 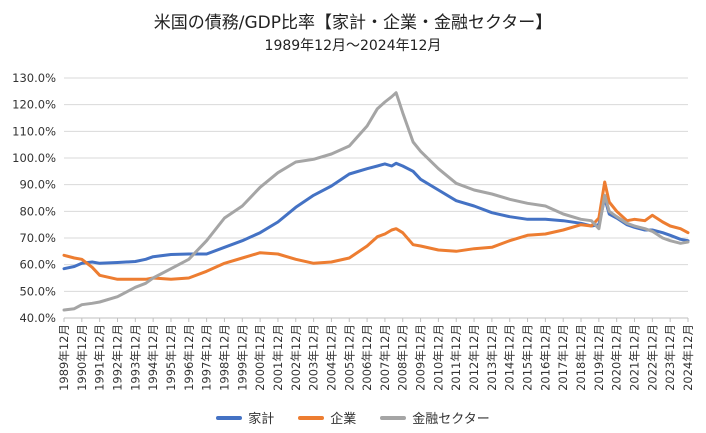 What do you see at coordinates (261, 419) in the screenshot?
I see `legend-label-household: 家計` at bounding box center [261, 419].